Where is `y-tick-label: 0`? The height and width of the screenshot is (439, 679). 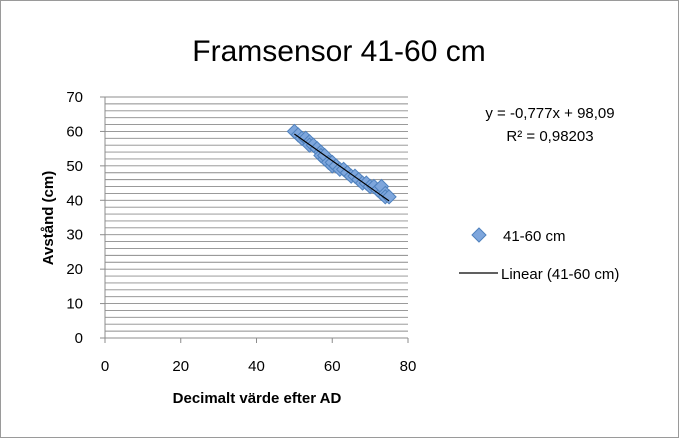
y-tick-label: 0 is located at coordinates (79, 338).